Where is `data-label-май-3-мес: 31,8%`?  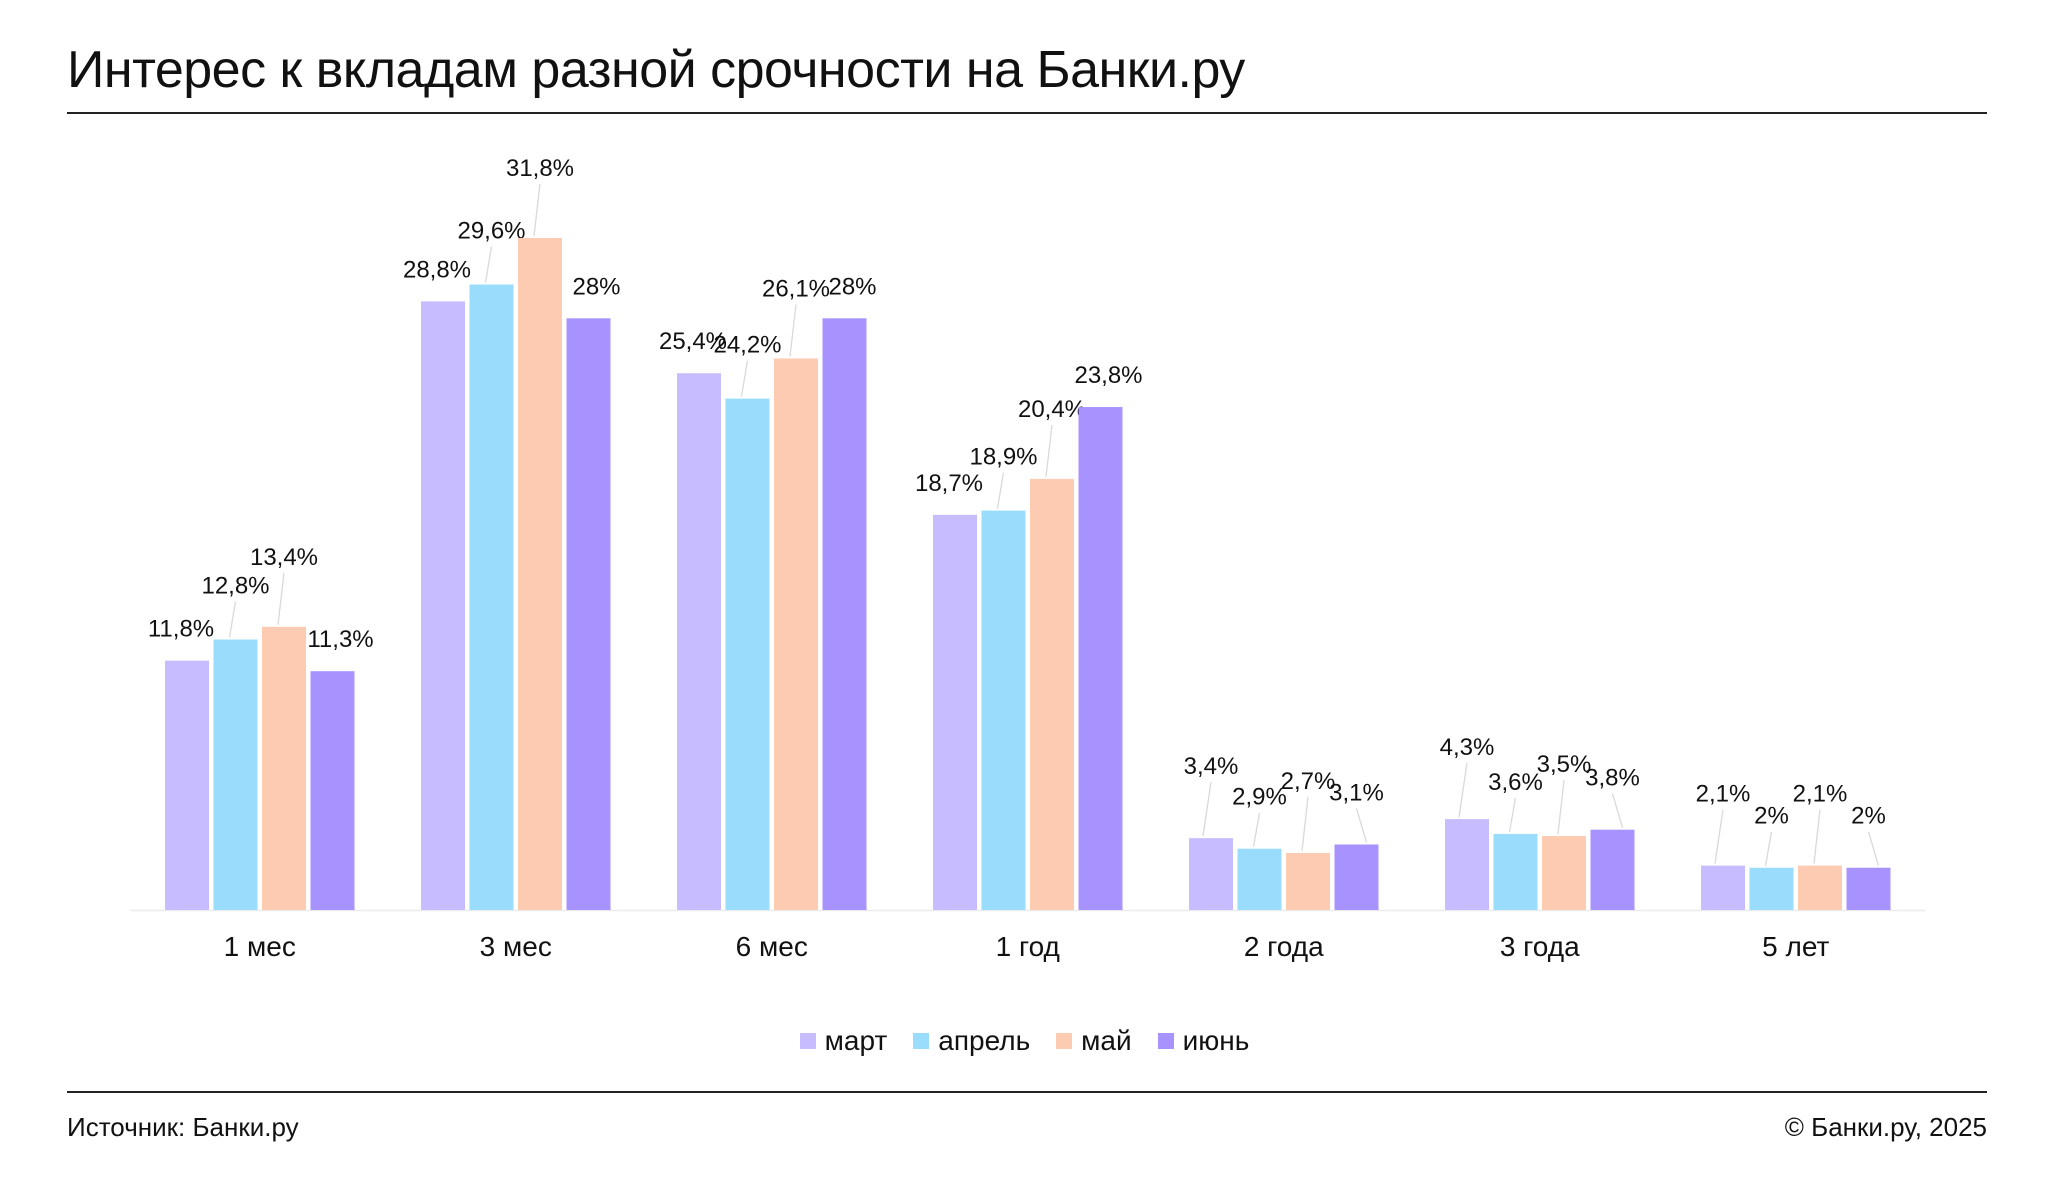
data-label-май-3-мес: 31,8% is located at coordinates (540, 168).